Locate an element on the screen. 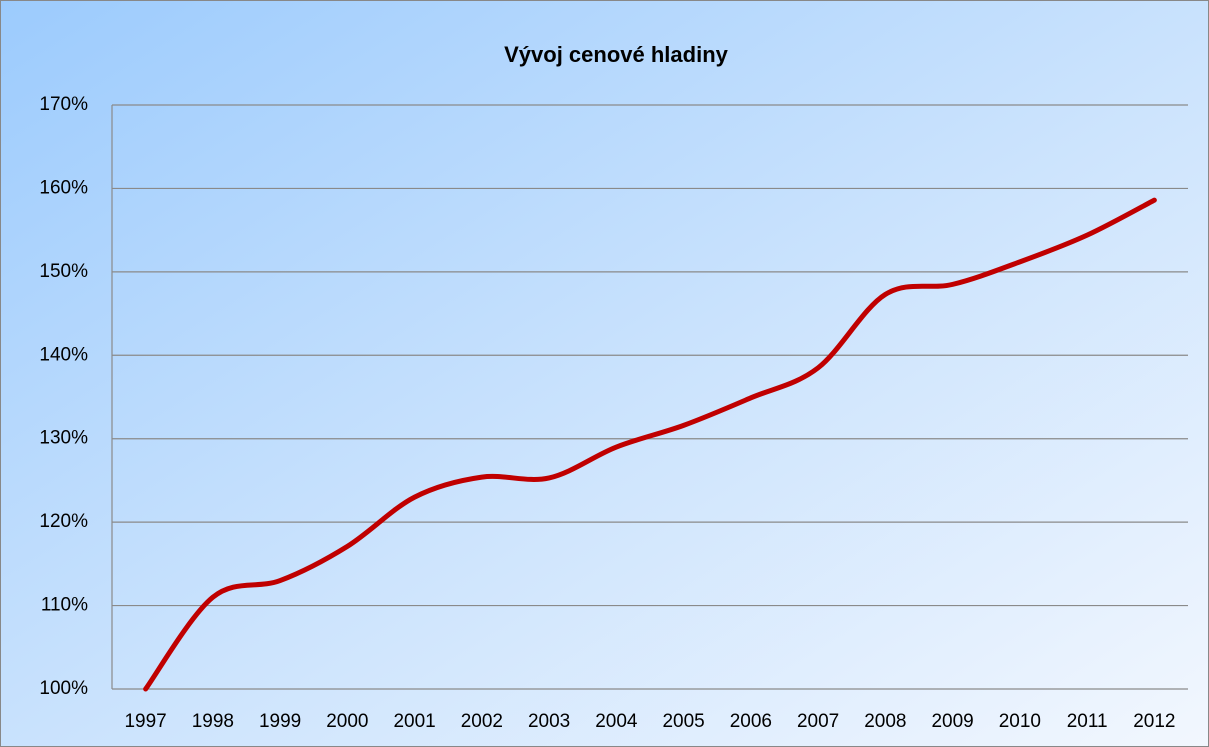  y-tick-label: 170% is located at coordinates (63, 104).